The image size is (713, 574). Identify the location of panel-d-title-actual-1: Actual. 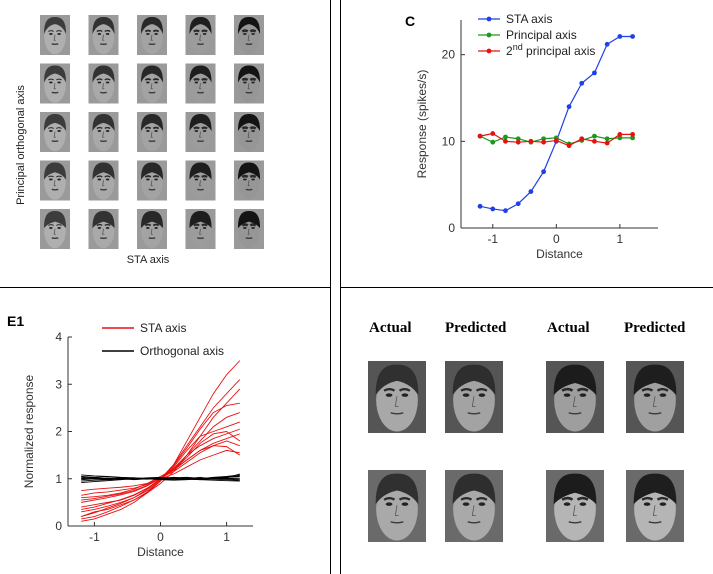
(390, 328).